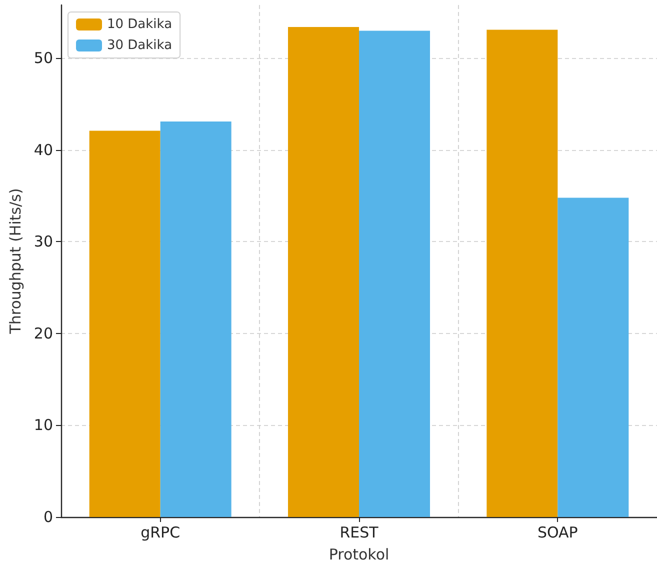 The image size is (657, 567). Describe the element at coordinates (359, 555) in the screenshot. I see `x-axis-title: Protokol` at that location.